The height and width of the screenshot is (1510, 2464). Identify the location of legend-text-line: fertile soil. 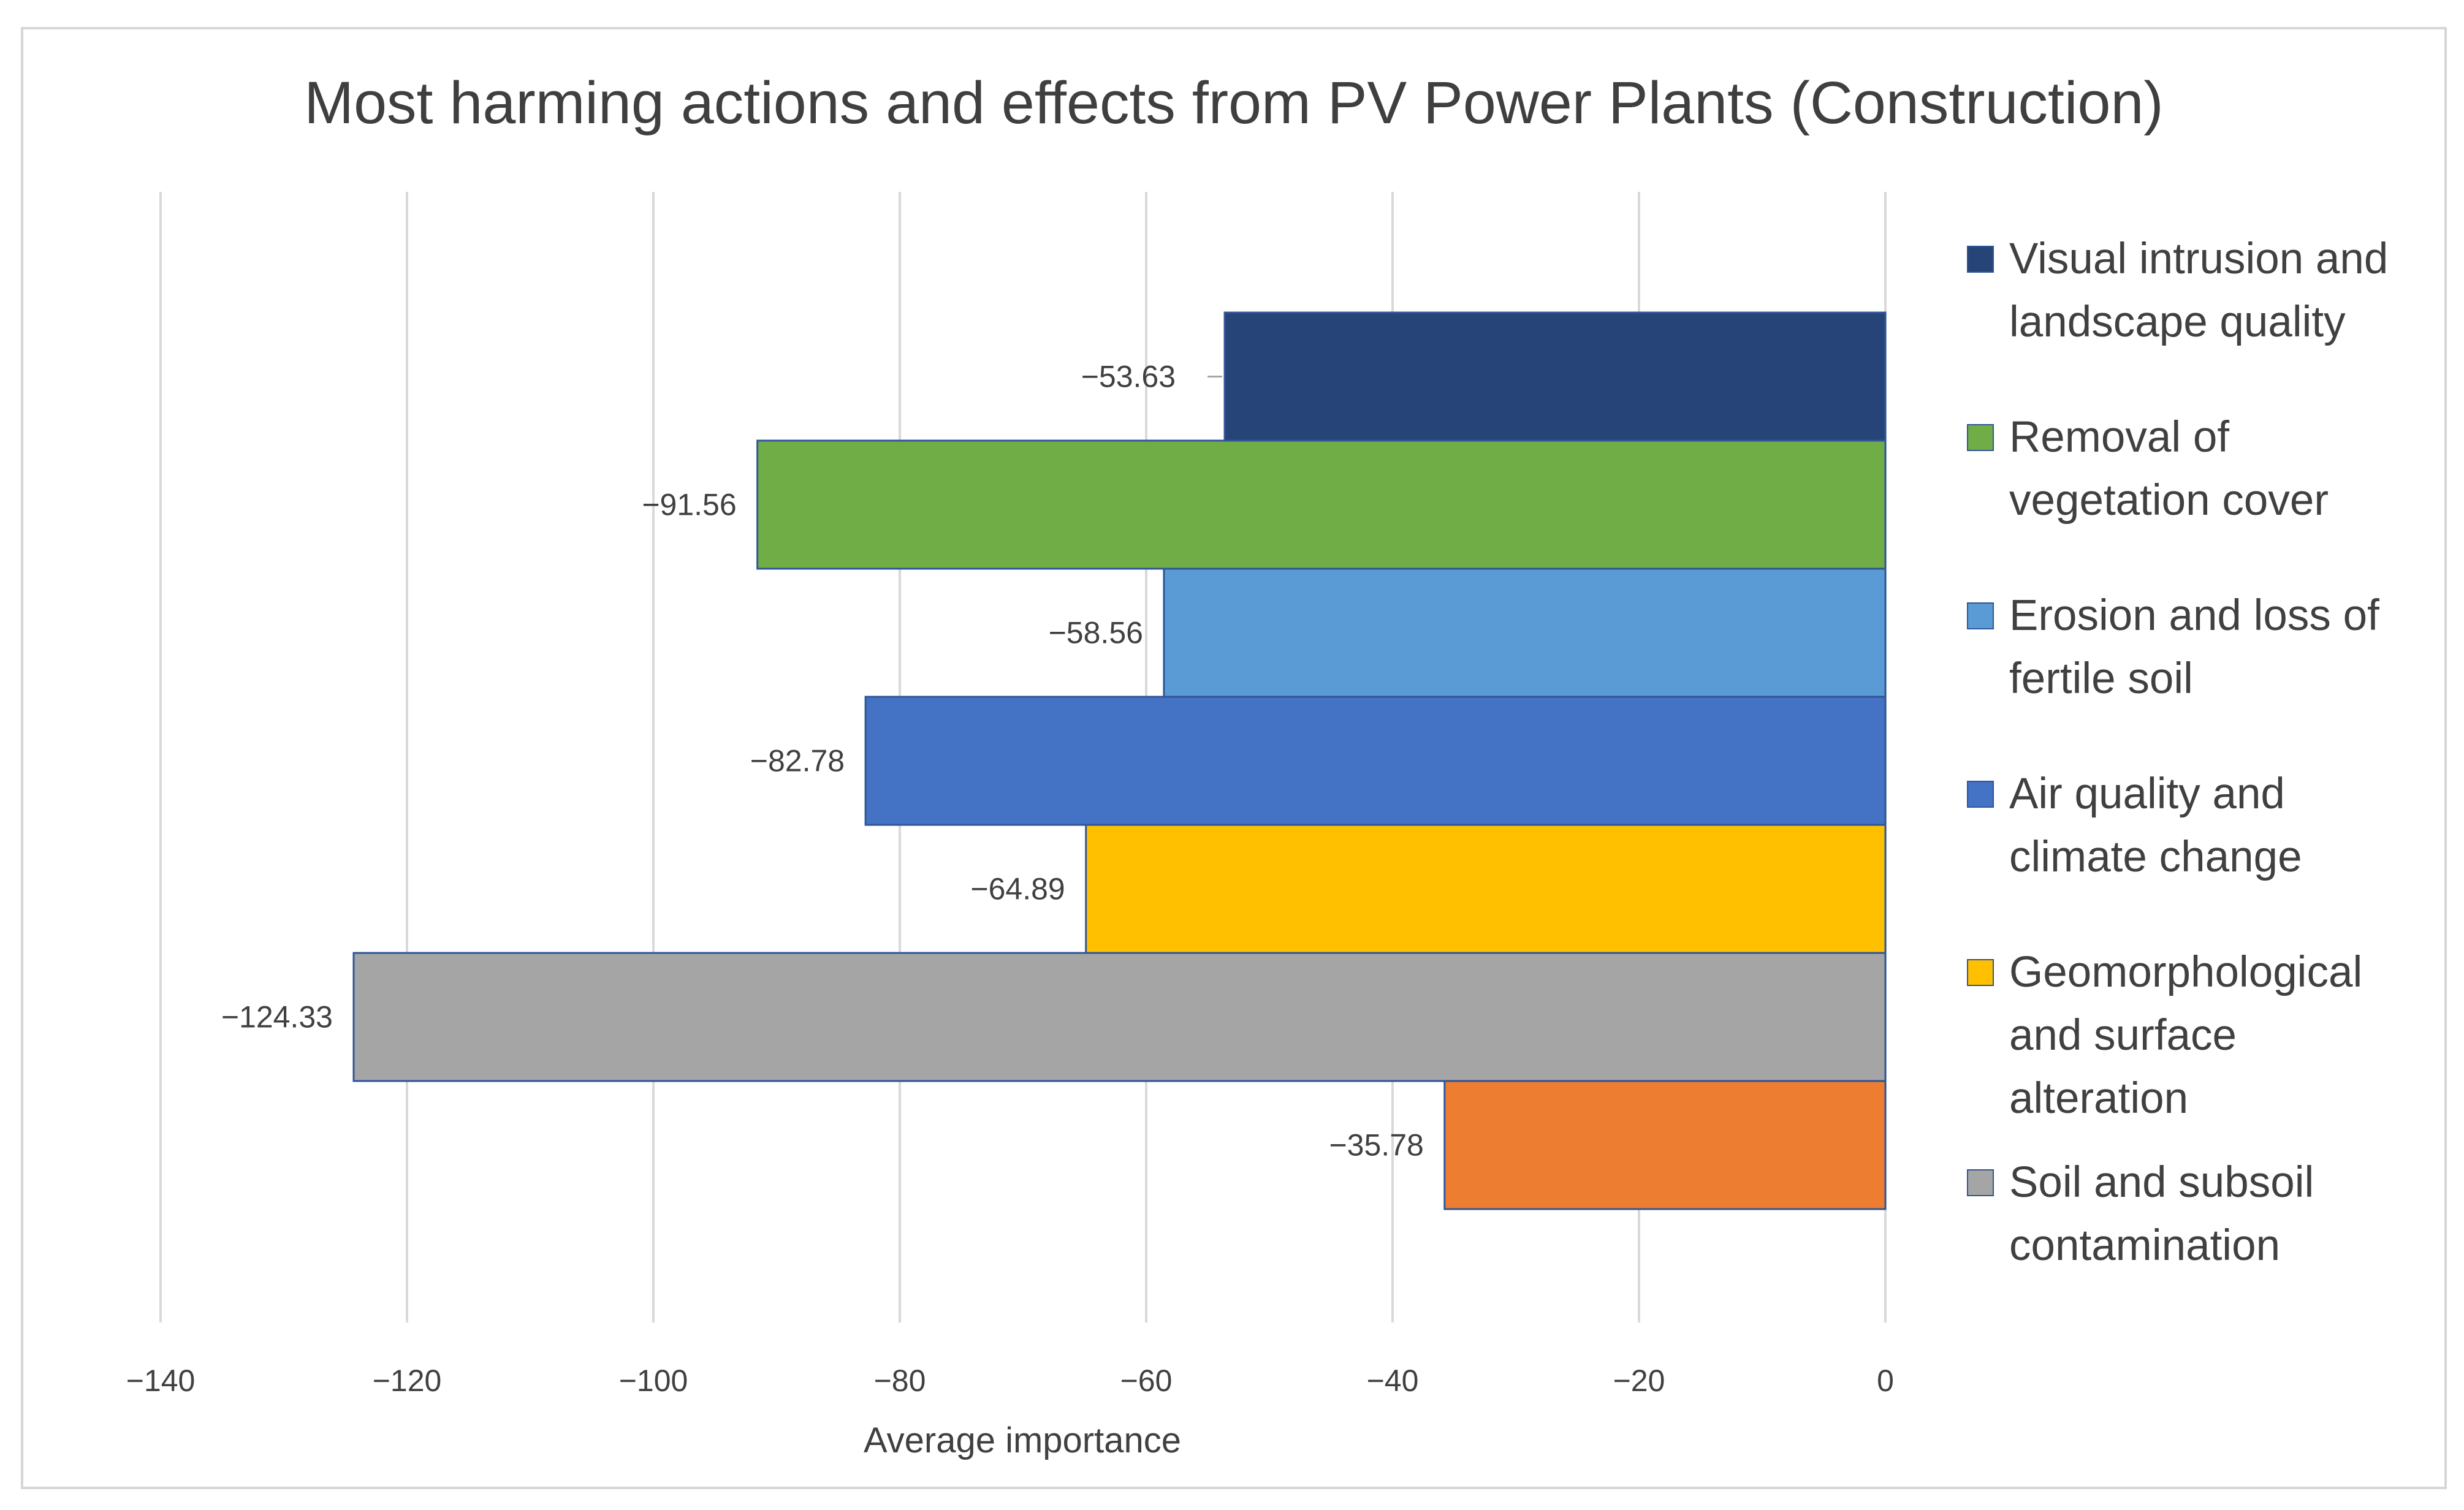
(2101, 678).